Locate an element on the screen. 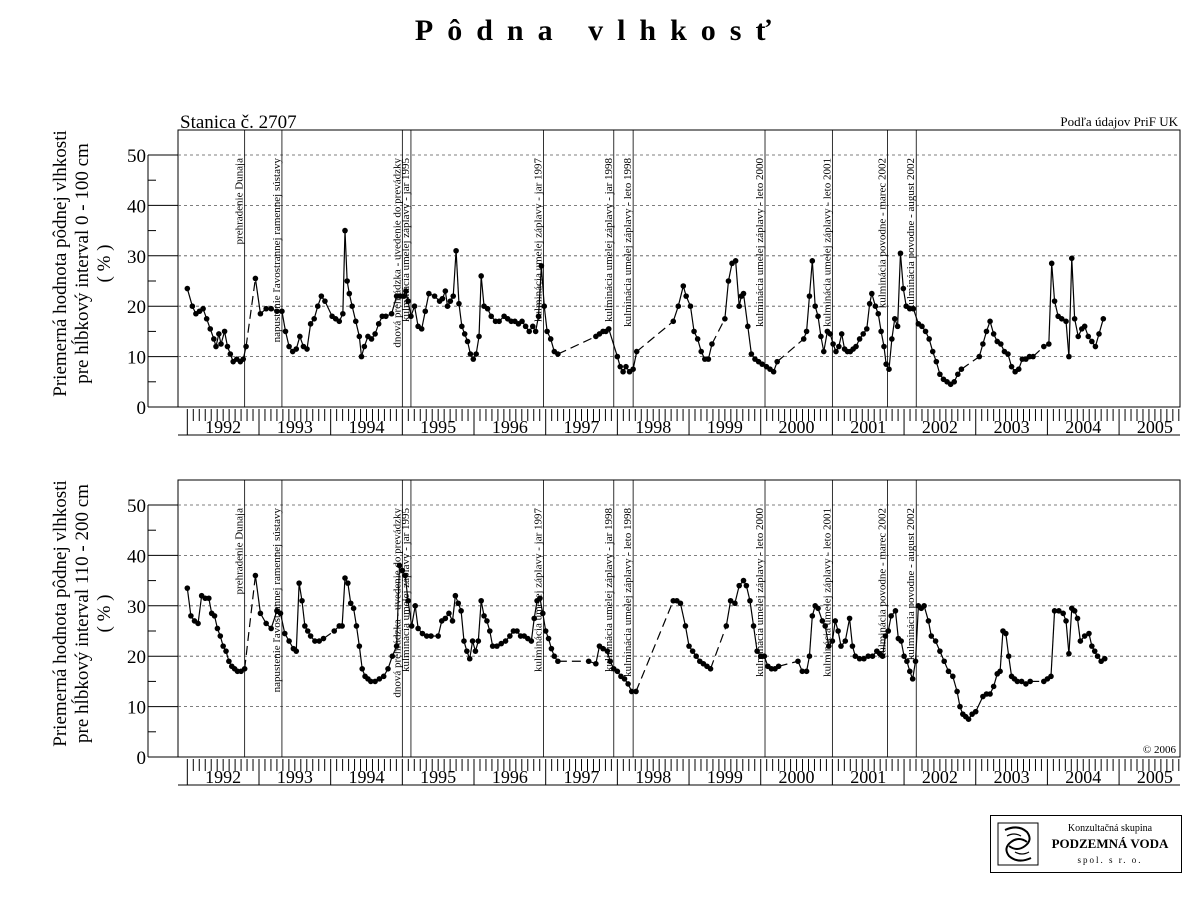 The height and width of the screenshot is (897, 1200). x-tick-label: 1999 is located at coordinates (725, 427).